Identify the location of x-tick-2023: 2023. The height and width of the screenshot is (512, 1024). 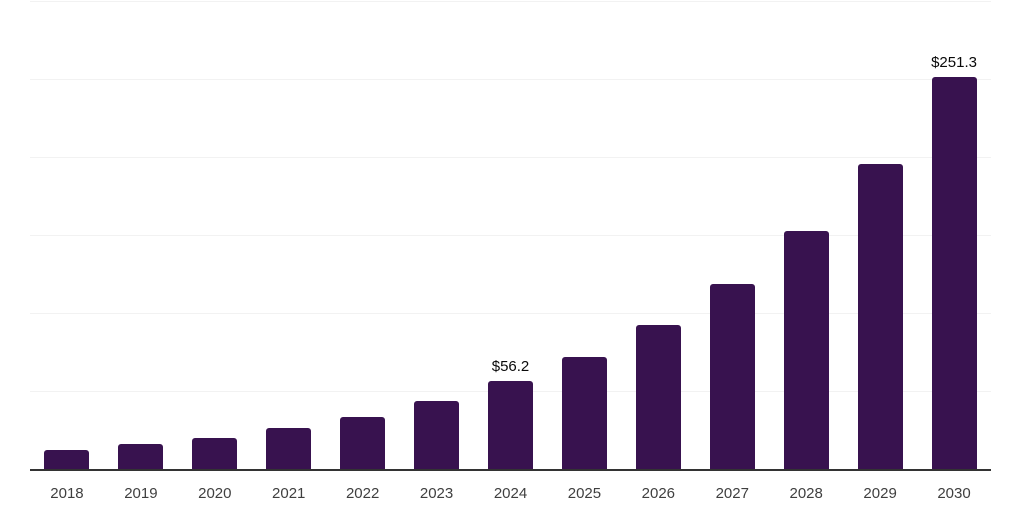
(436, 493).